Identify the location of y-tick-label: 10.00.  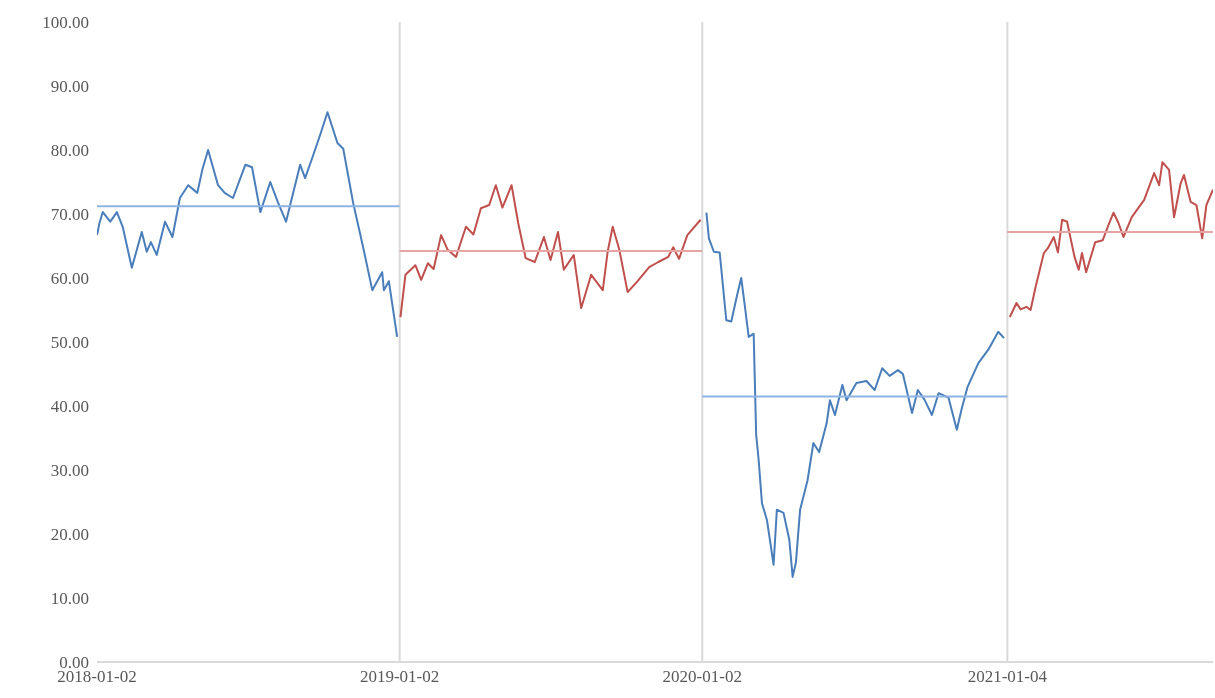
(69, 599).